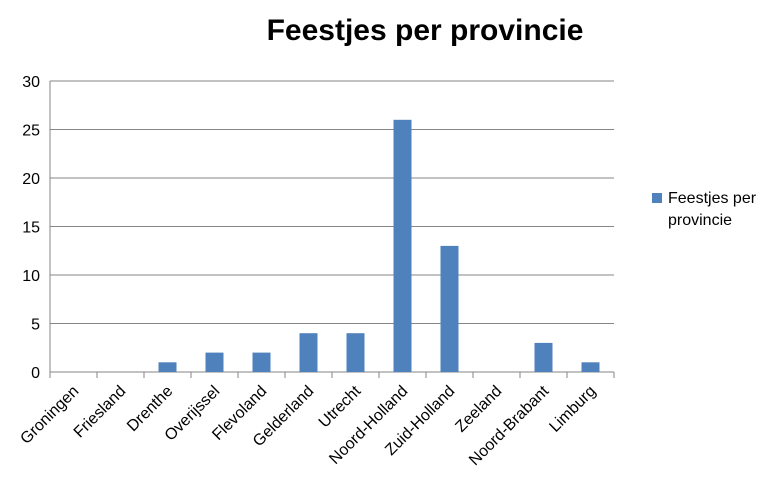 Image resolution: width=775 pixels, height=497 pixels. I want to click on x-tick-label: Friesland, so click(100, 412).